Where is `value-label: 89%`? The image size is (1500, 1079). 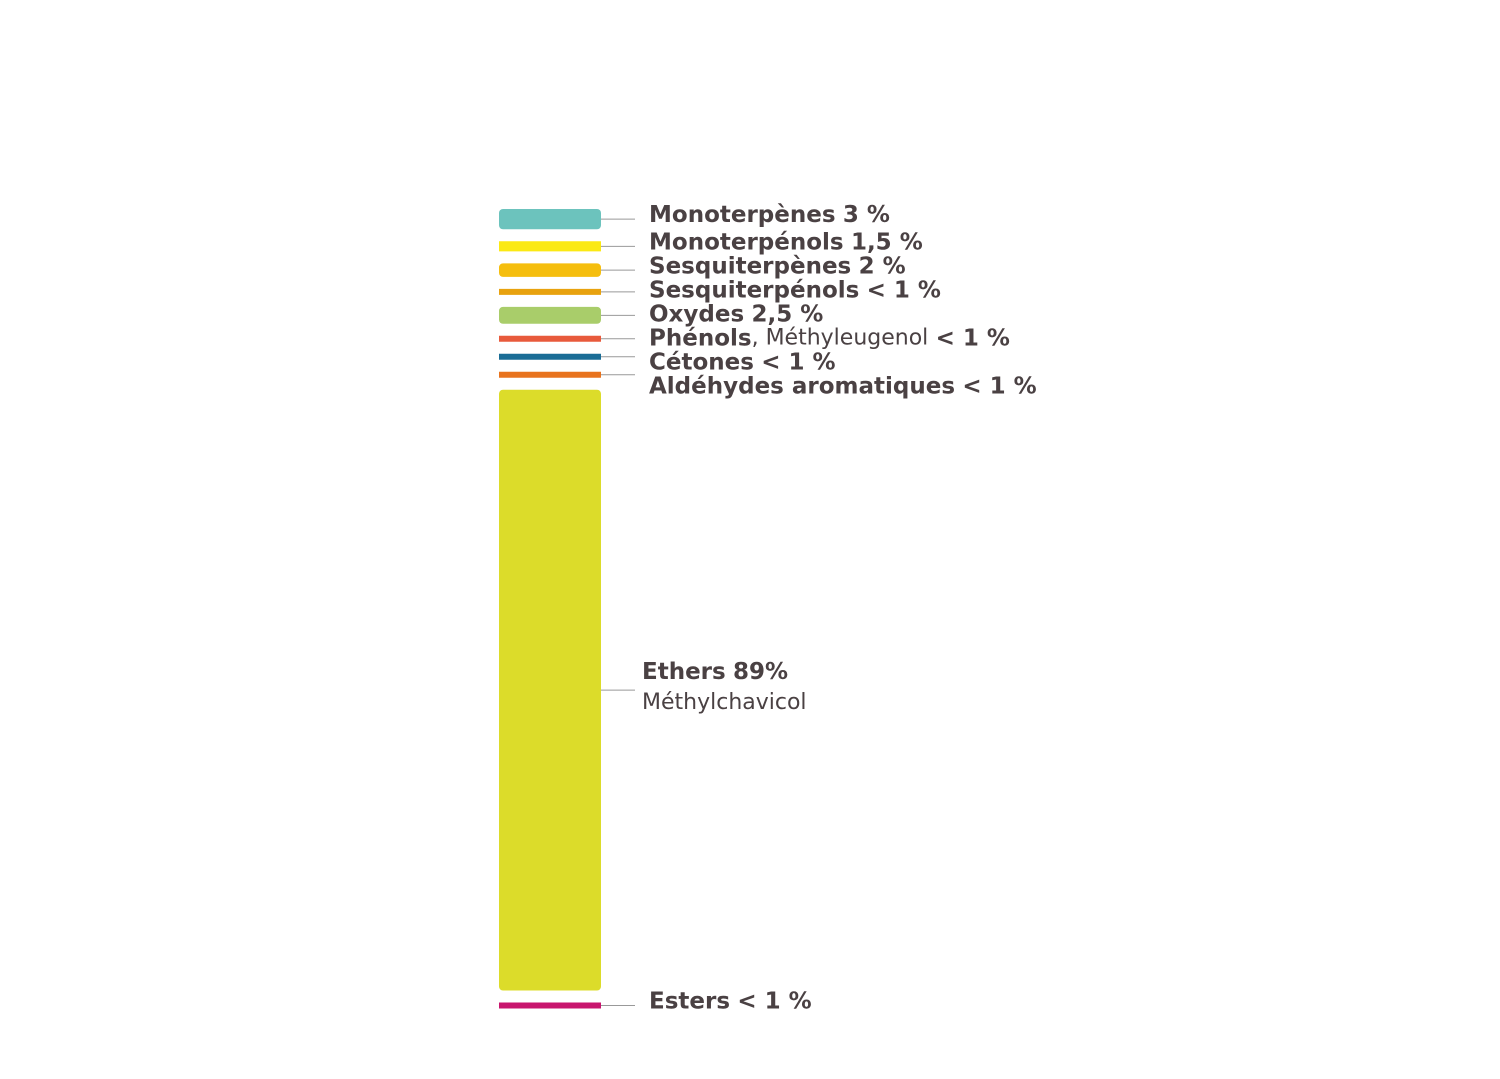 value-label: 89% is located at coordinates (760, 672).